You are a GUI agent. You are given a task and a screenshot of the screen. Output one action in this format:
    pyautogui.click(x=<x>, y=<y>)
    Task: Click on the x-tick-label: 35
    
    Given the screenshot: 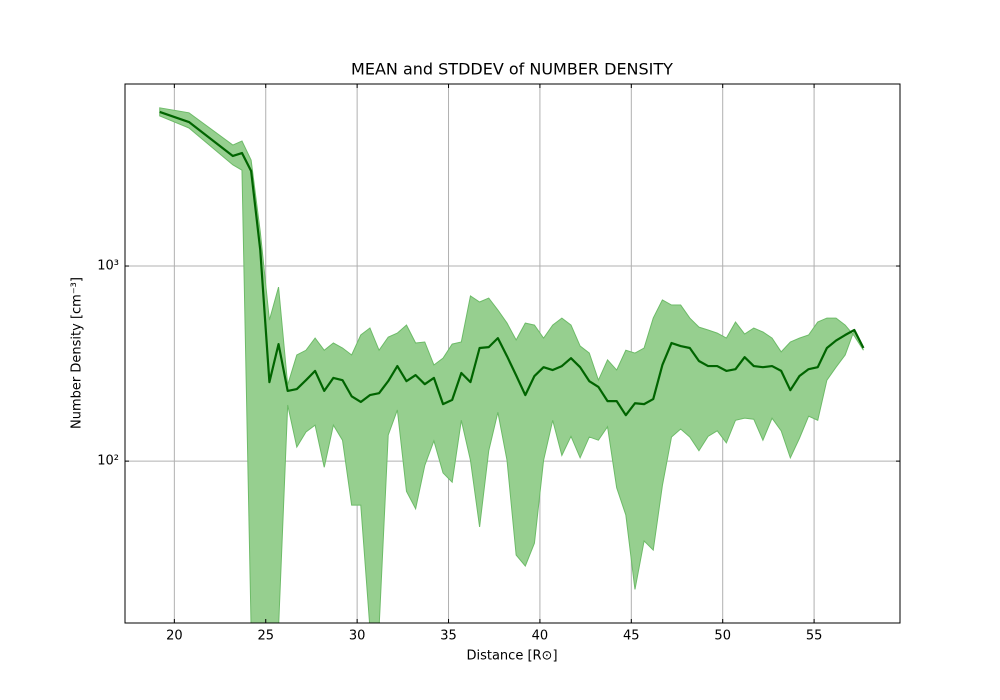 What is the action you would take?
    pyautogui.click(x=448, y=636)
    